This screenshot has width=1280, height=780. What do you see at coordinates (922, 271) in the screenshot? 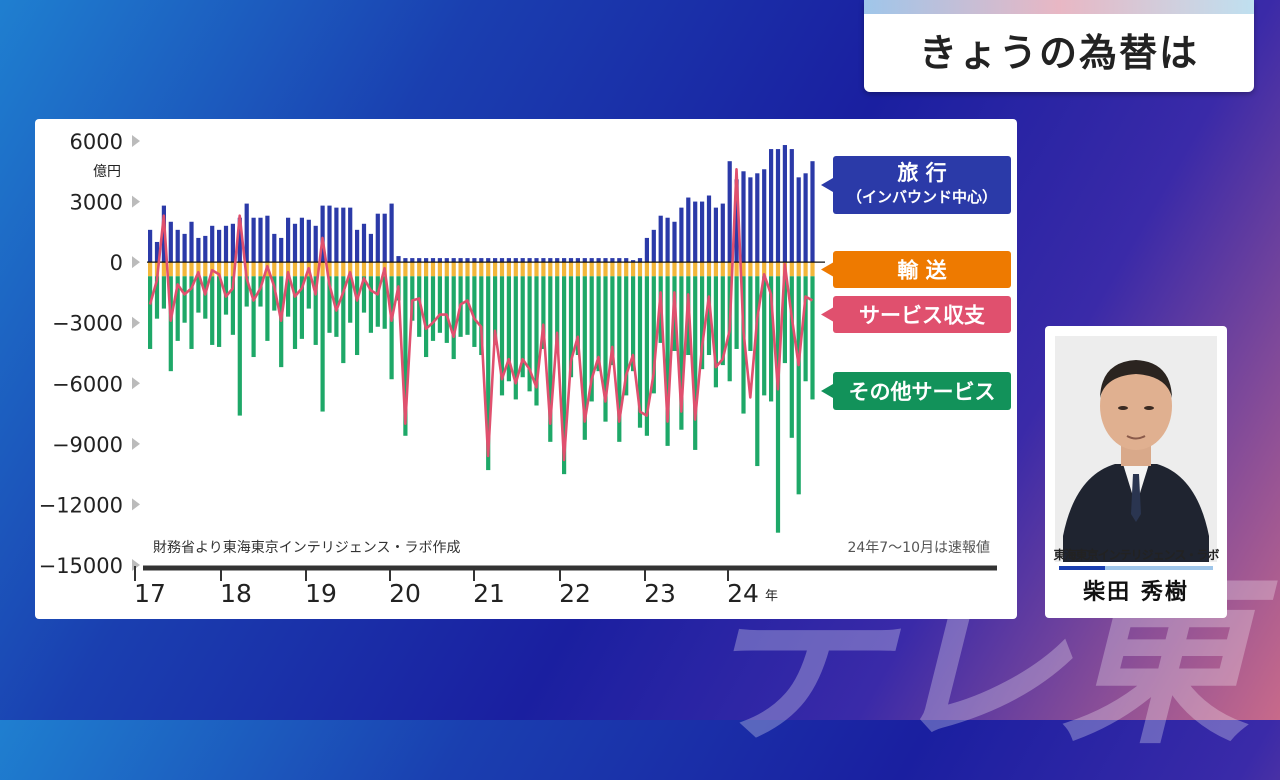
I see `legend-transport-label: 輸 送` at bounding box center [922, 271].